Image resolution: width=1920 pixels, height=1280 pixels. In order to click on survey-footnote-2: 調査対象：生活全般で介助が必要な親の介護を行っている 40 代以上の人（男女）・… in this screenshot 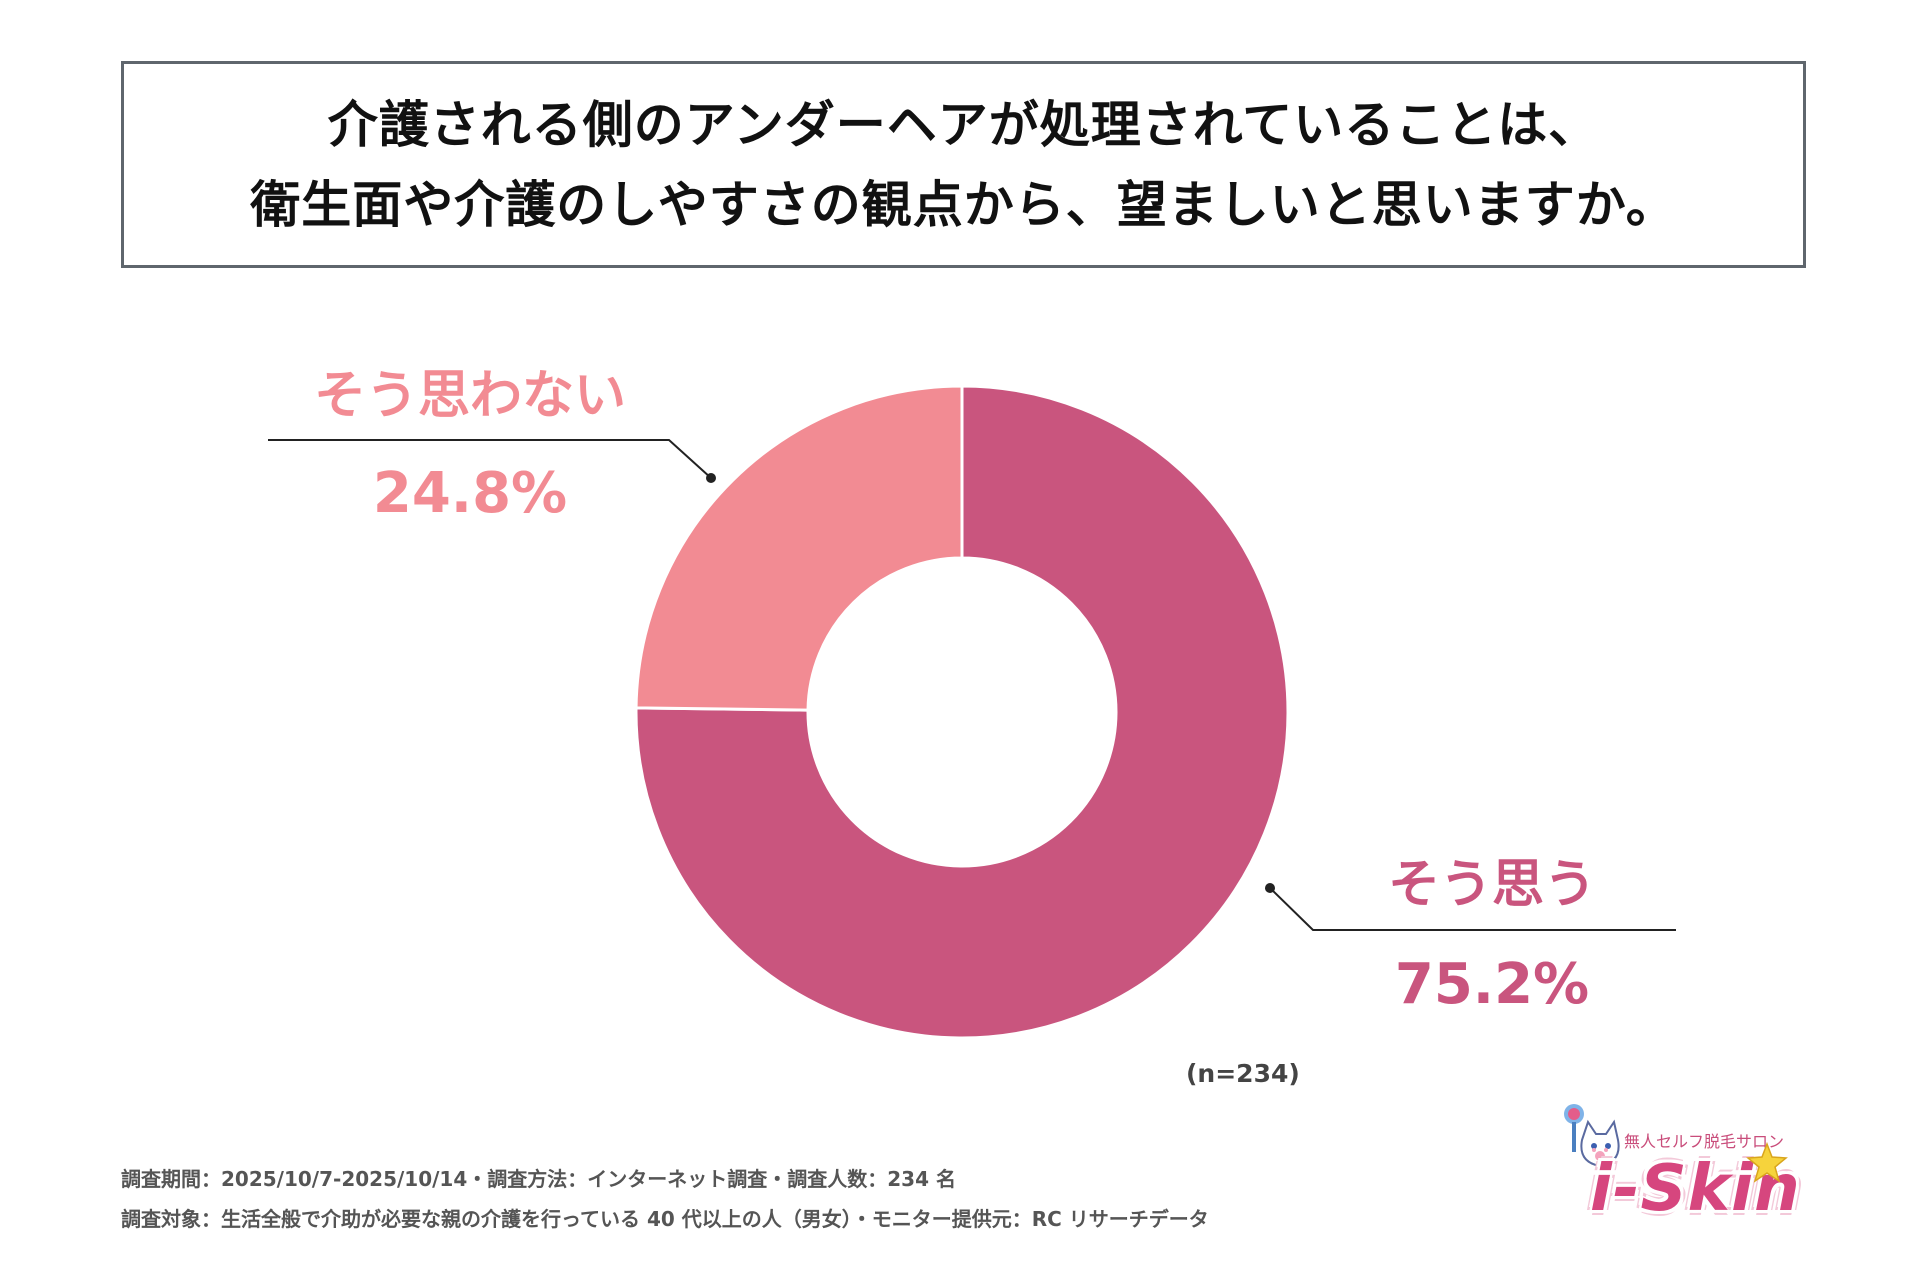, I will do `click(665, 1219)`.